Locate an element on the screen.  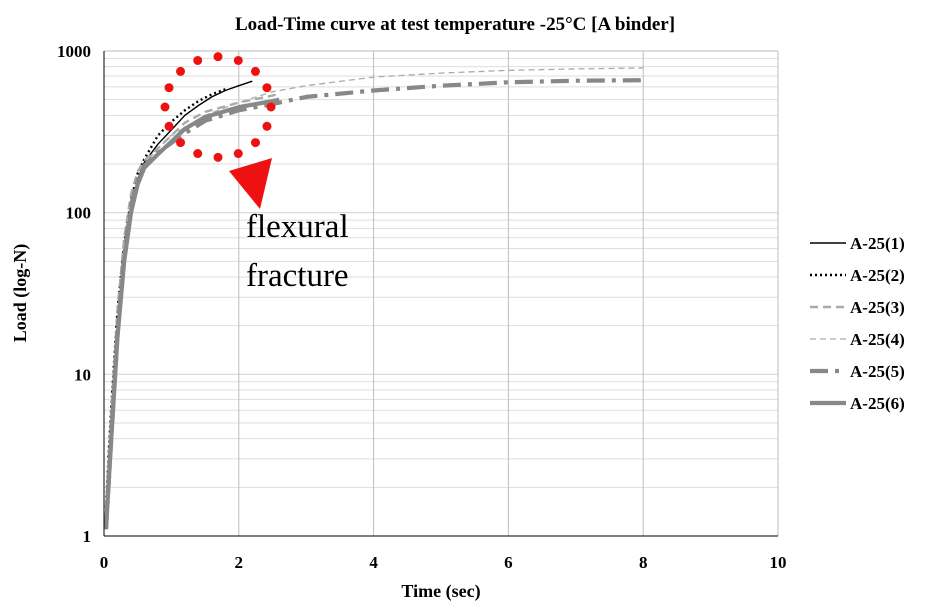
legend-label-6: A-25(6) is located at coordinates (877, 403).